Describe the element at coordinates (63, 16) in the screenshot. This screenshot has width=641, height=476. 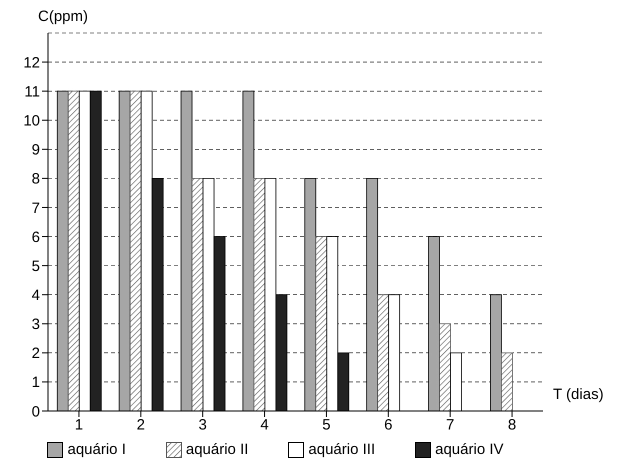
I see `y-axis-title: C(ppm)` at that location.